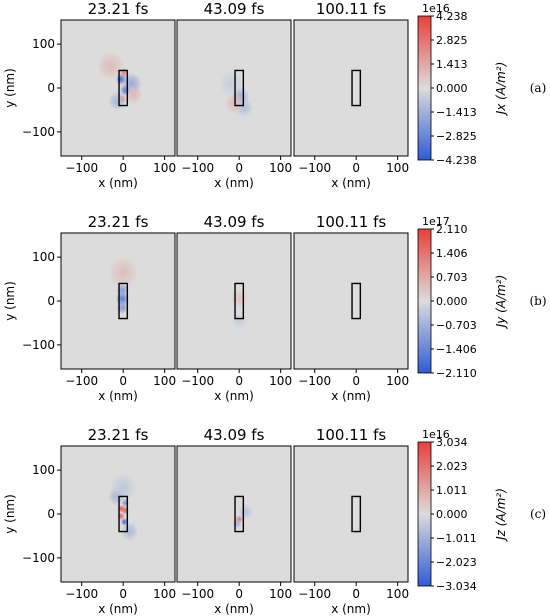 The width and height of the screenshot is (550, 616). Describe the element at coordinates (452, 253) in the screenshot. I see `colorbar-tick-label: 1.406` at that location.